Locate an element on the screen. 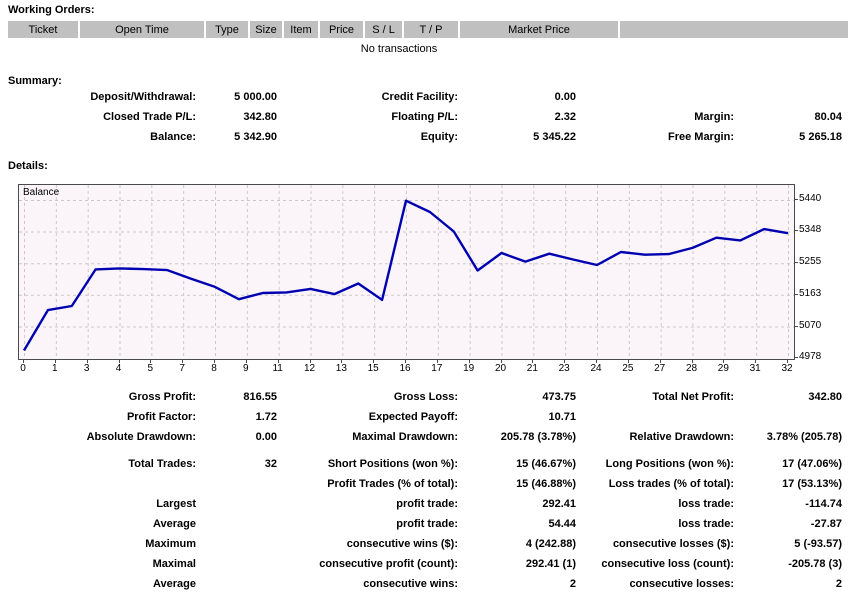 The image size is (856, 597). stat-value: 292.41 is located at coordinates (559, 504).